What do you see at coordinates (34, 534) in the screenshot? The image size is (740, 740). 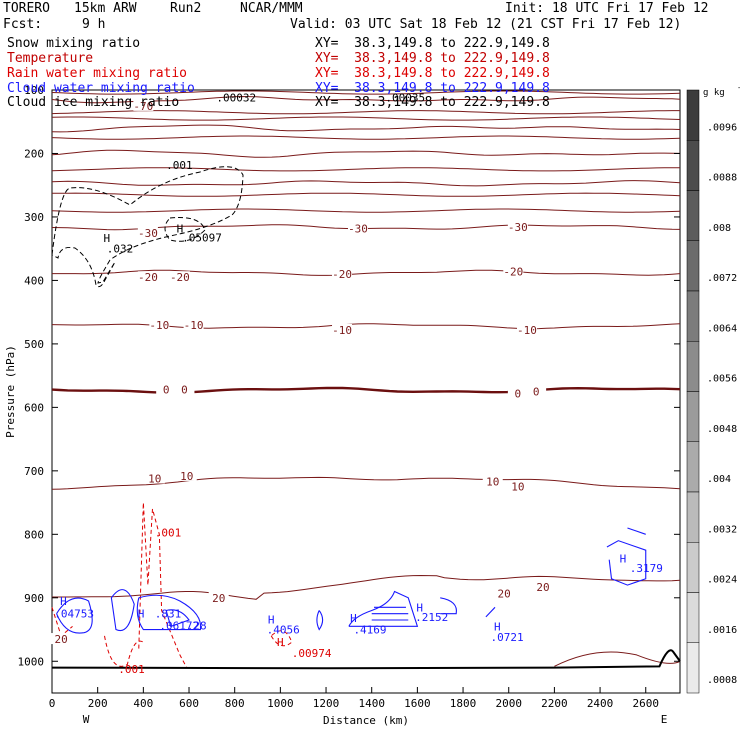 I see `y-tick-label: 800` at bounding box center [34, 534].